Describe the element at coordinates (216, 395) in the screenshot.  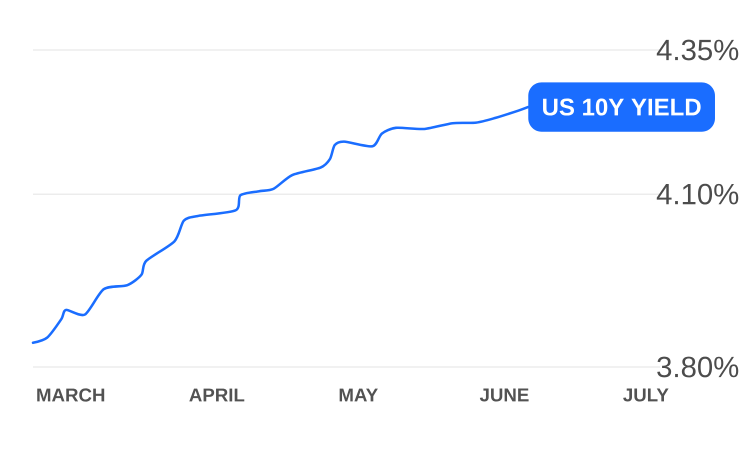
I see `x-tick-label: APRIL` at that location.